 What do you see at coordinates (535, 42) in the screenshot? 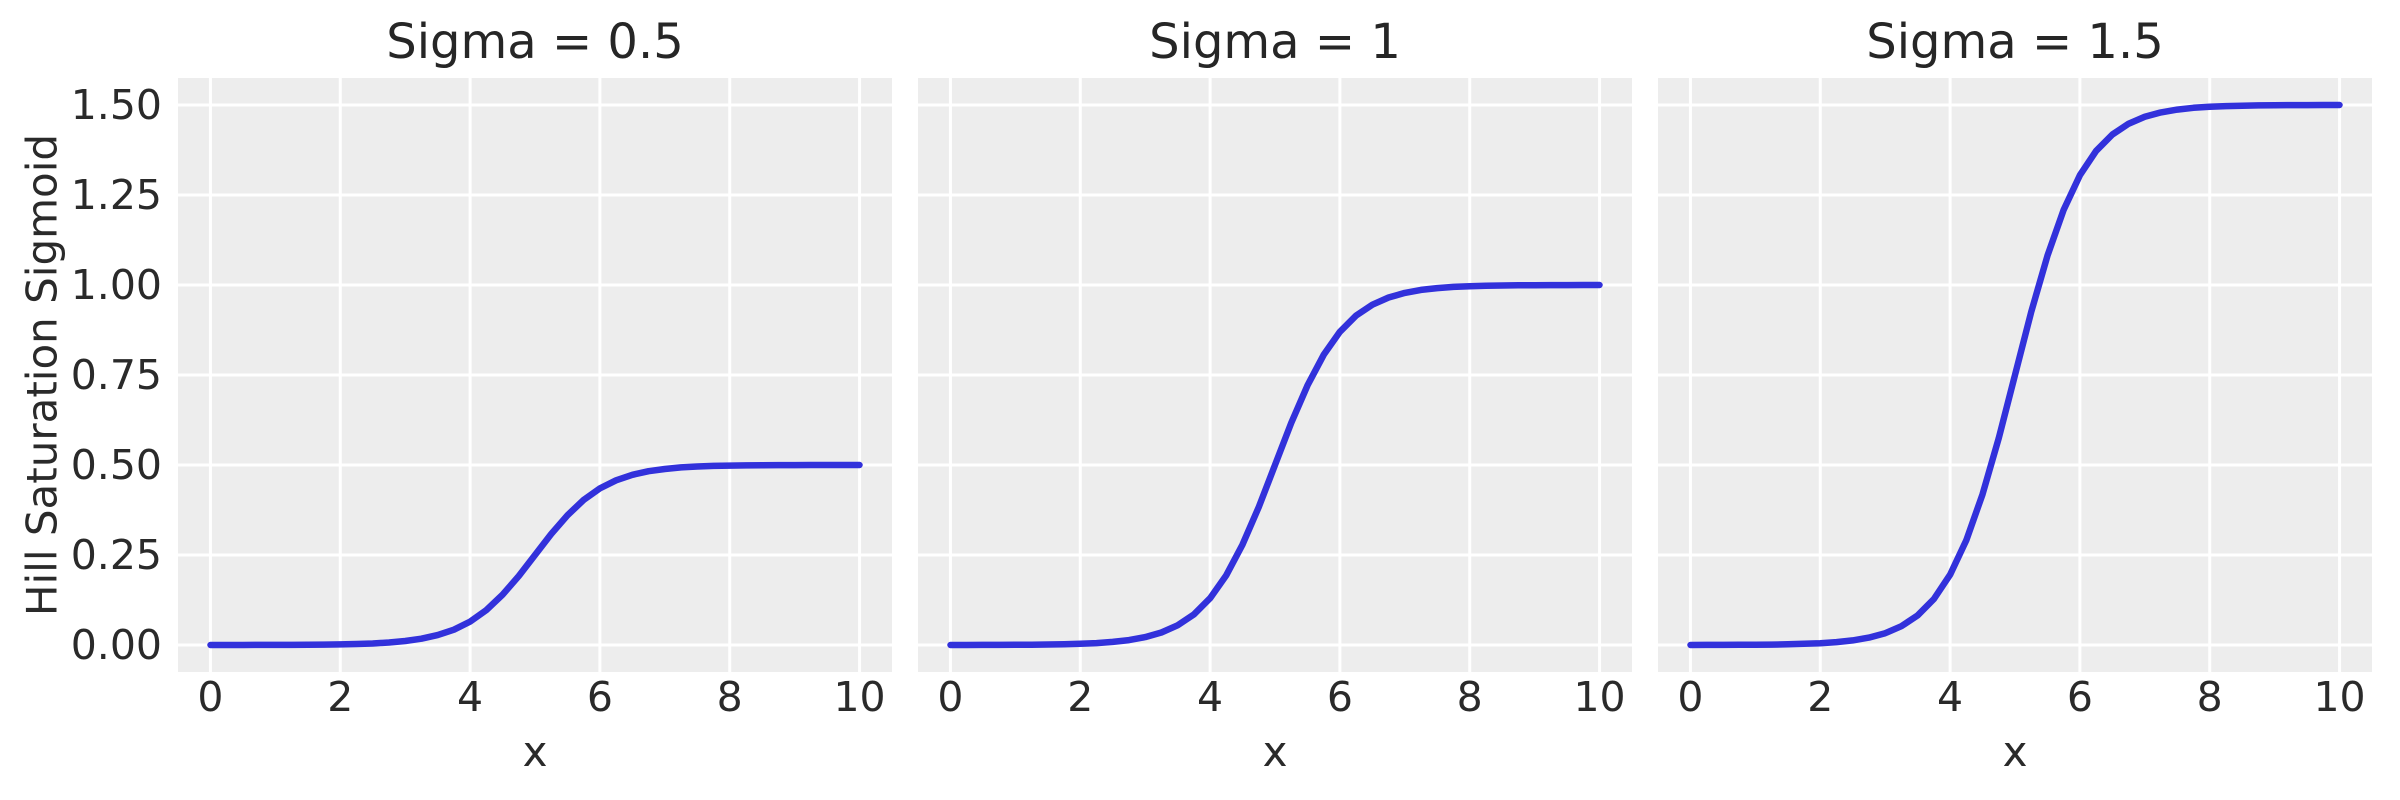
I see `subplot-title: Sigma = 0.5` at bounding box center [535, 42].